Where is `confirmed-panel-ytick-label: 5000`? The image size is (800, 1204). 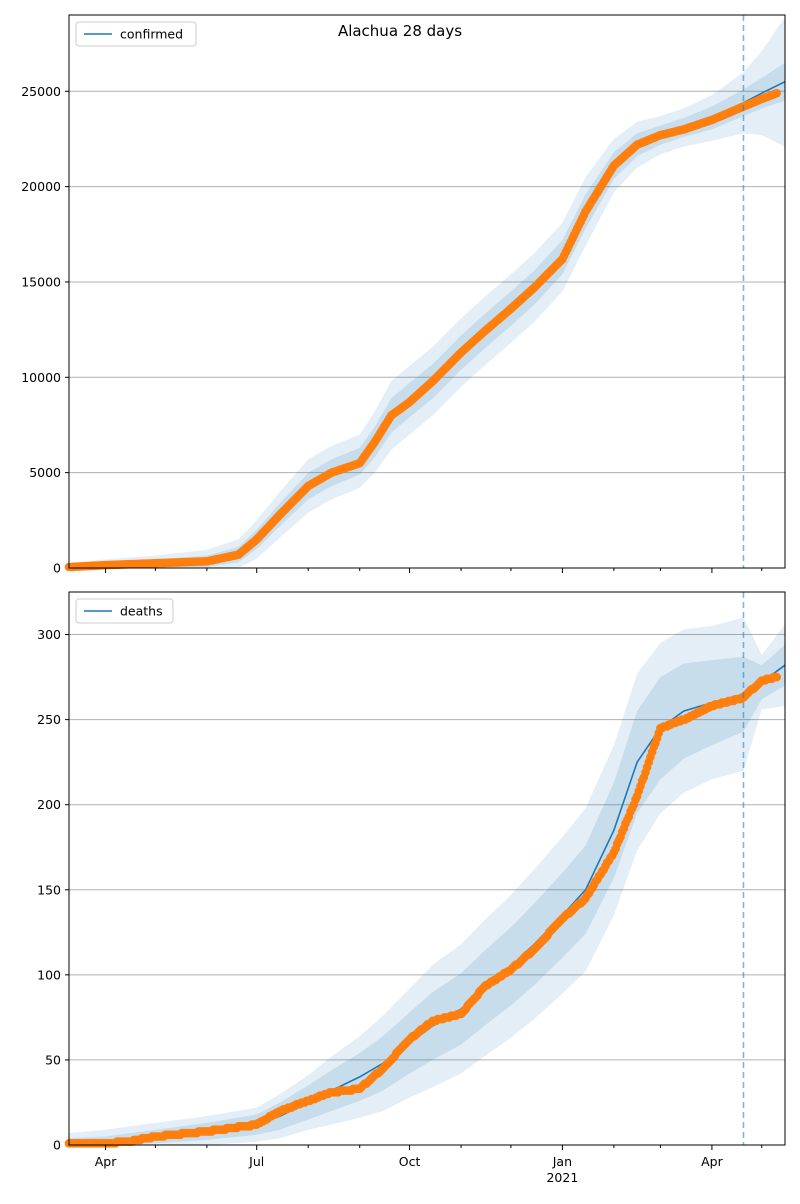
confirmed-panel-ytick-label: 5000 is located at coordinates (45, 472).